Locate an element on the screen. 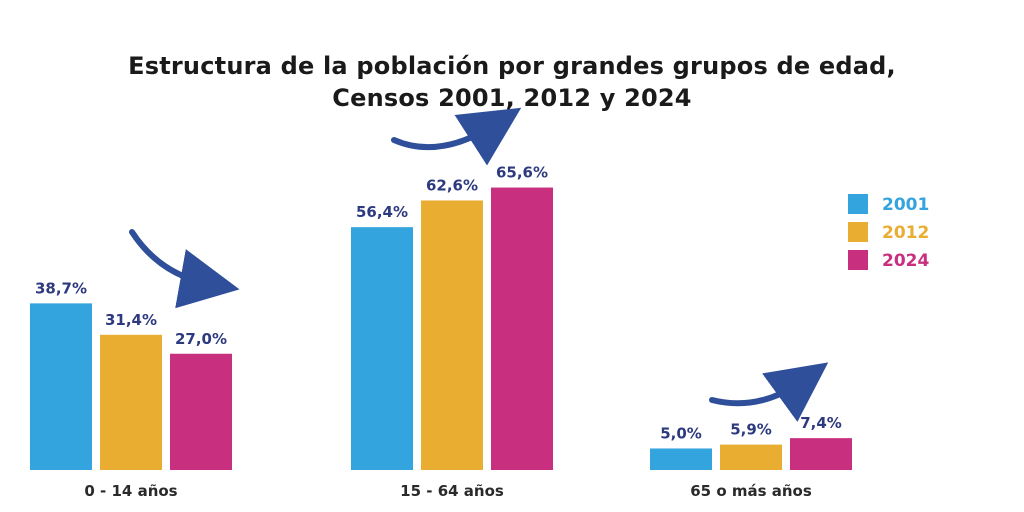 Image resolution: width=1024 pixels, height=512 pixels. legend-swatch-2012 is located at coordinates (858, 232).